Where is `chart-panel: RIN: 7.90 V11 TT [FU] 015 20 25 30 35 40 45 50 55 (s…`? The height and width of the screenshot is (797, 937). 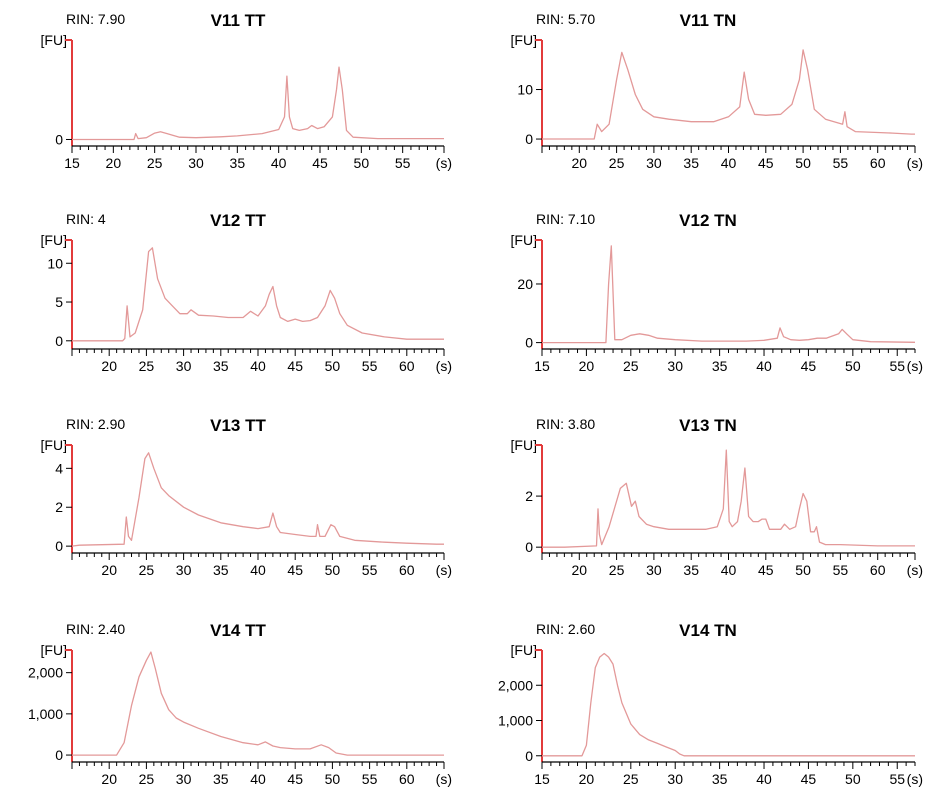
chart-panel: RIN: 7.90 V11 TT [FU] 015 20 25 30 35 40 45 50 55 (s… is located at coordinates (246, 91).